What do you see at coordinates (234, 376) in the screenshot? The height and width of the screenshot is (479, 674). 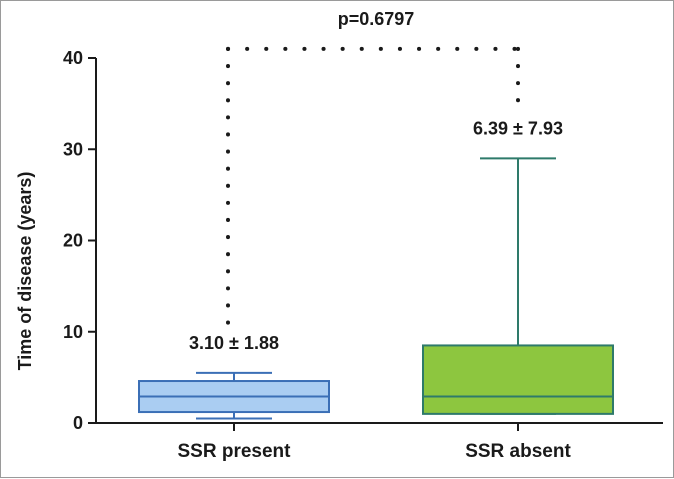 I see `box-1: 3.10 ± 1.88` at bounding box center [234, 376].